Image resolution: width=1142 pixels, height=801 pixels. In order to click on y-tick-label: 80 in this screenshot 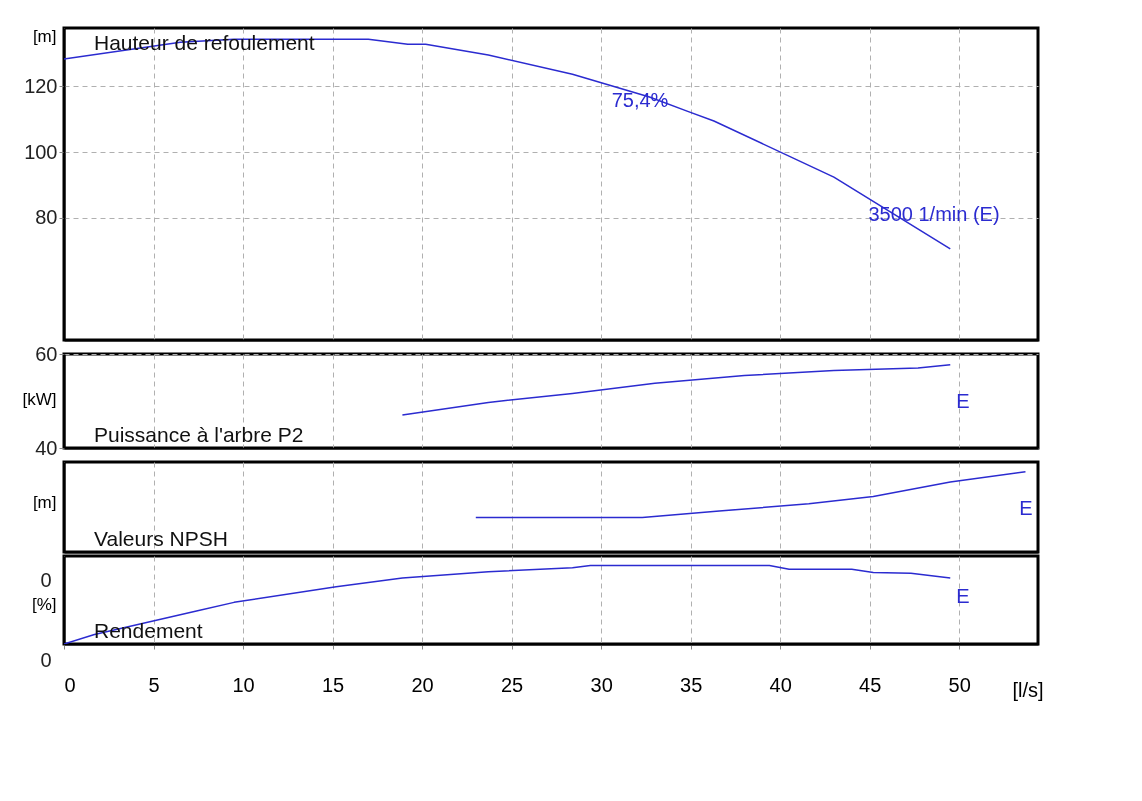, I will do `click(46, 217)`.